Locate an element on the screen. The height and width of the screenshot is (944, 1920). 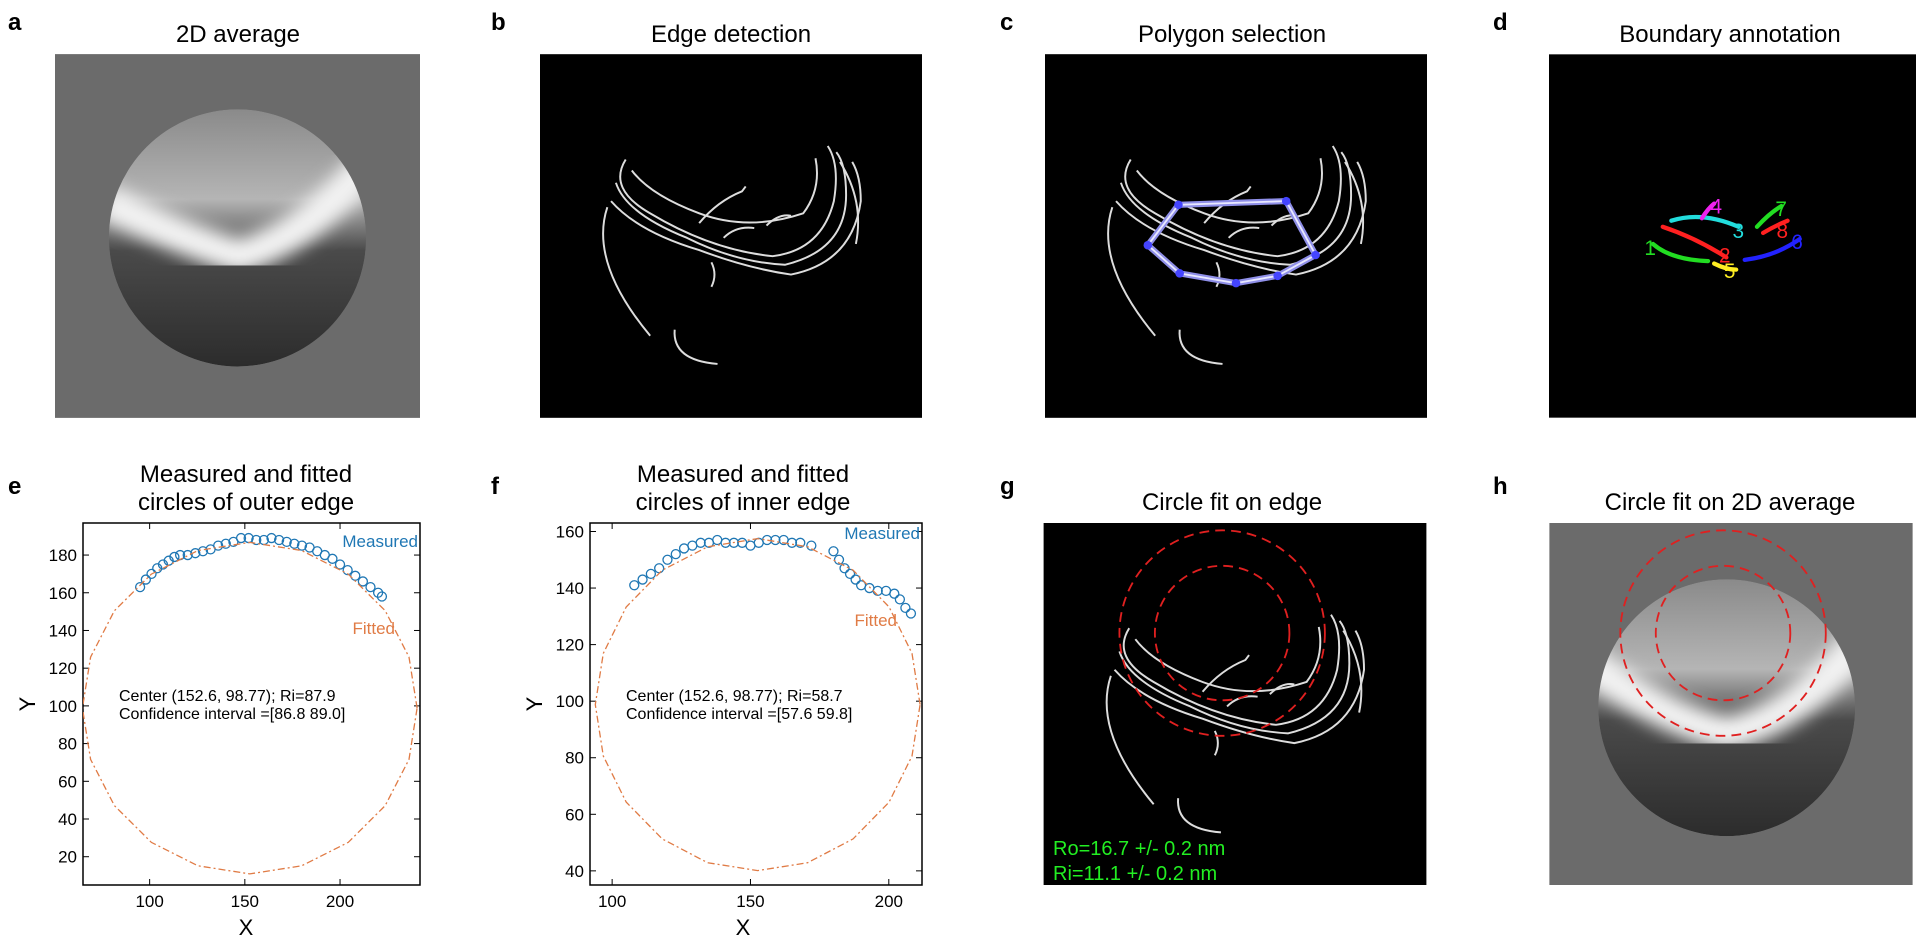
bright-band is located at coordinates (237, 214).